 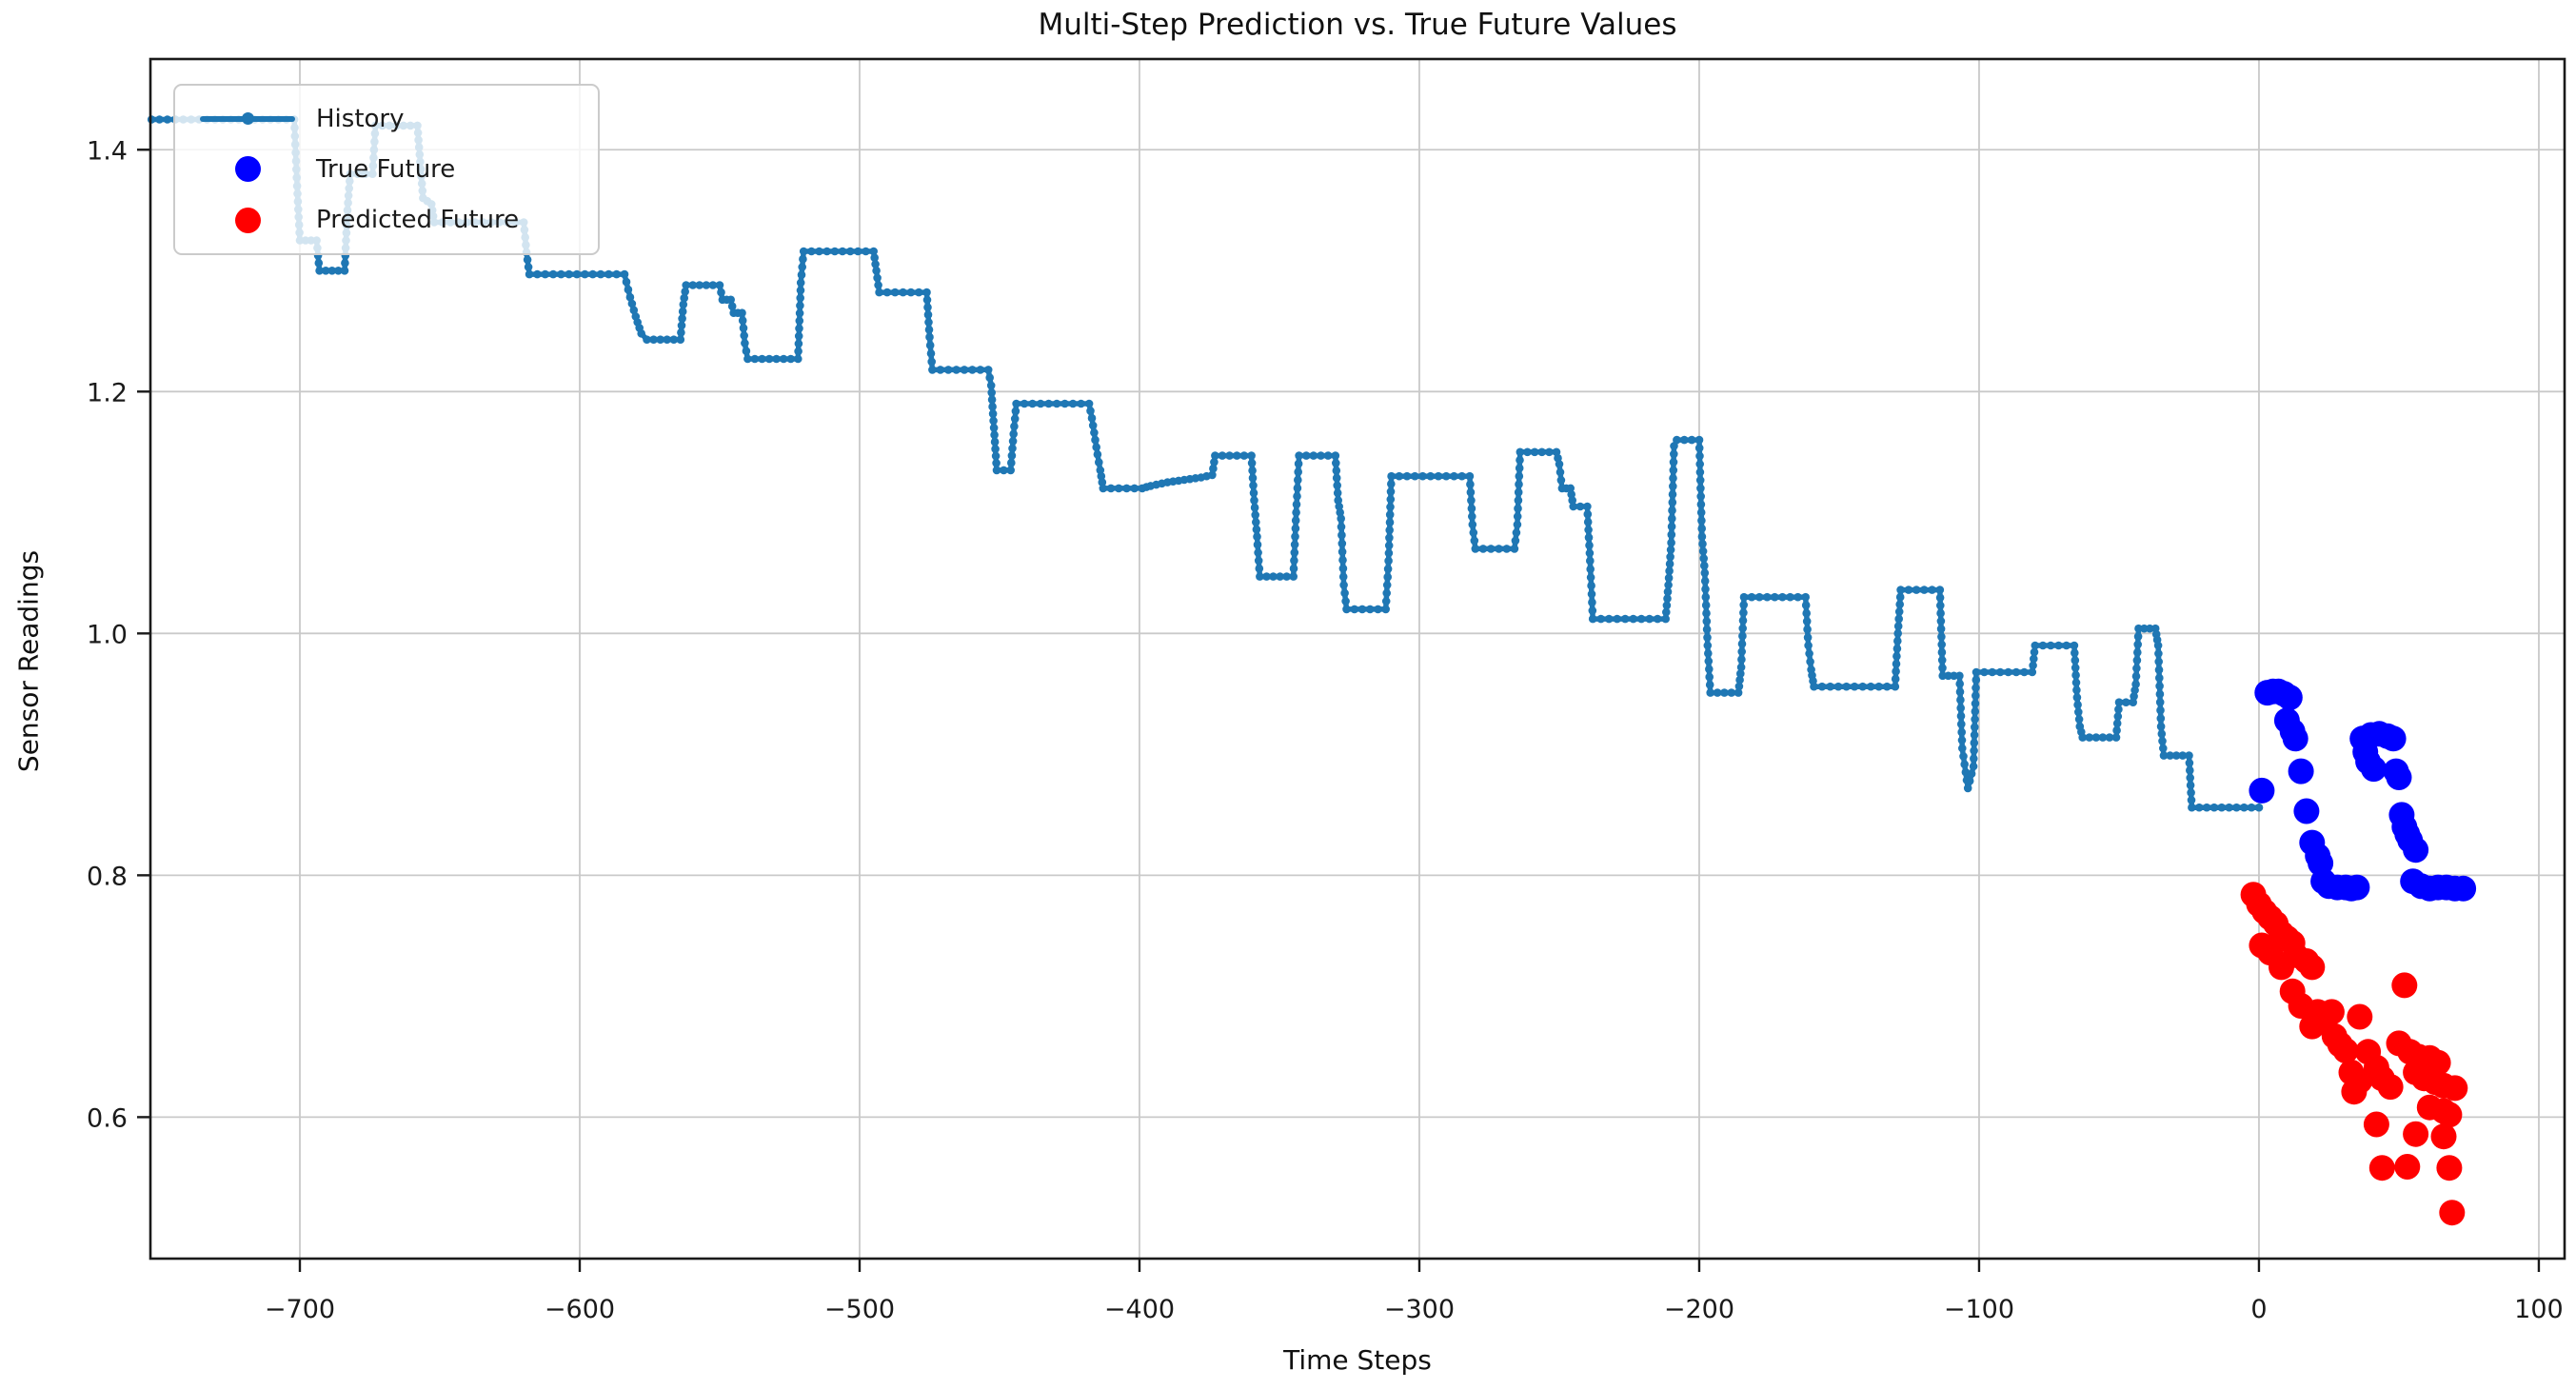 I want to click on legend-label-predicted-future: Predicted Future, so click(x=418, y=220).